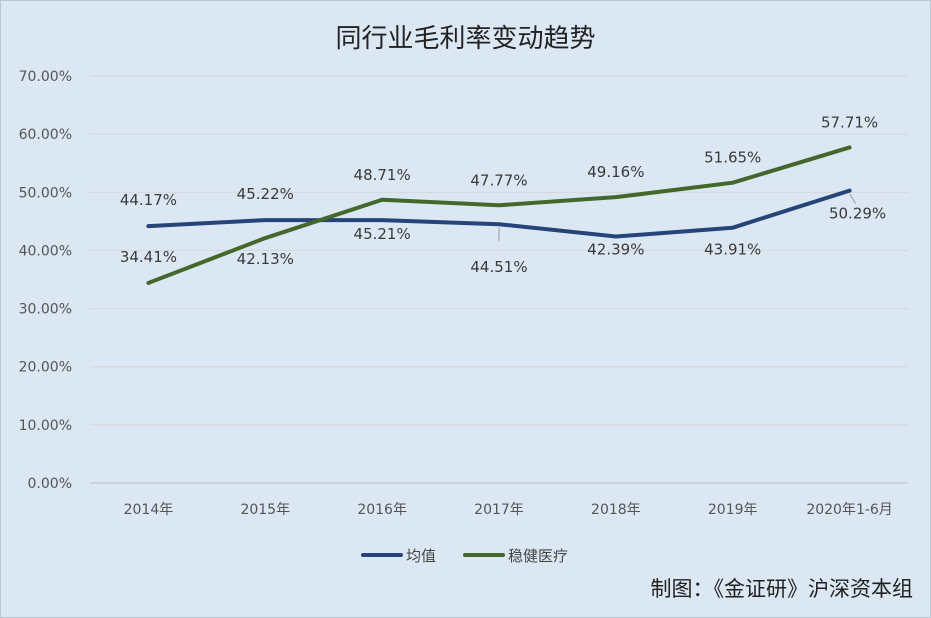 This screenshot has height=618, width=931. I want to click on y-tick-label: 50.00%, so click(45, 193).